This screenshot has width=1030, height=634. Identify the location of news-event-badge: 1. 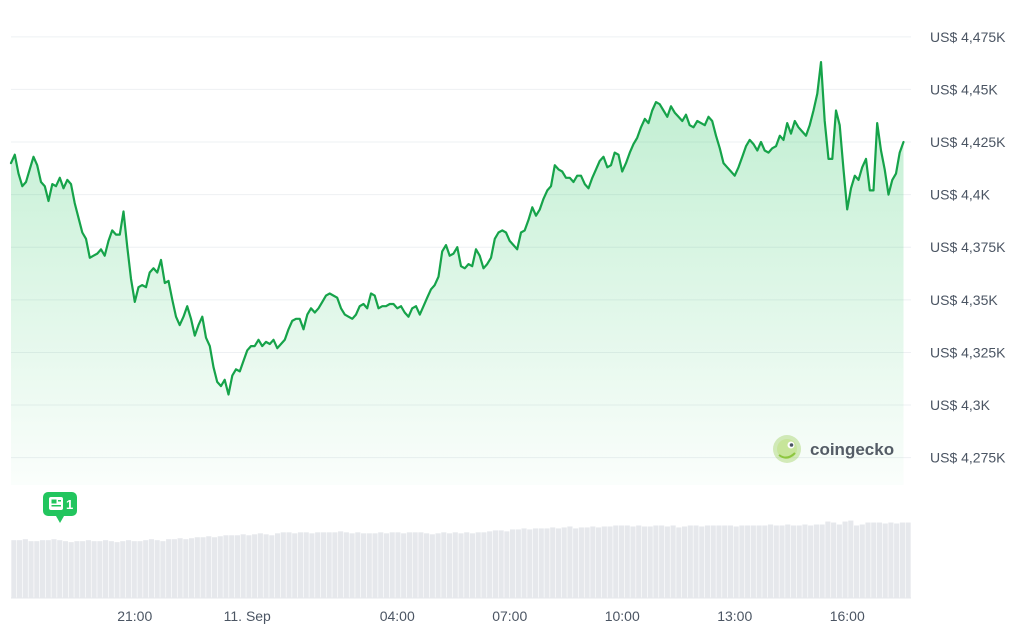
(60, 507).